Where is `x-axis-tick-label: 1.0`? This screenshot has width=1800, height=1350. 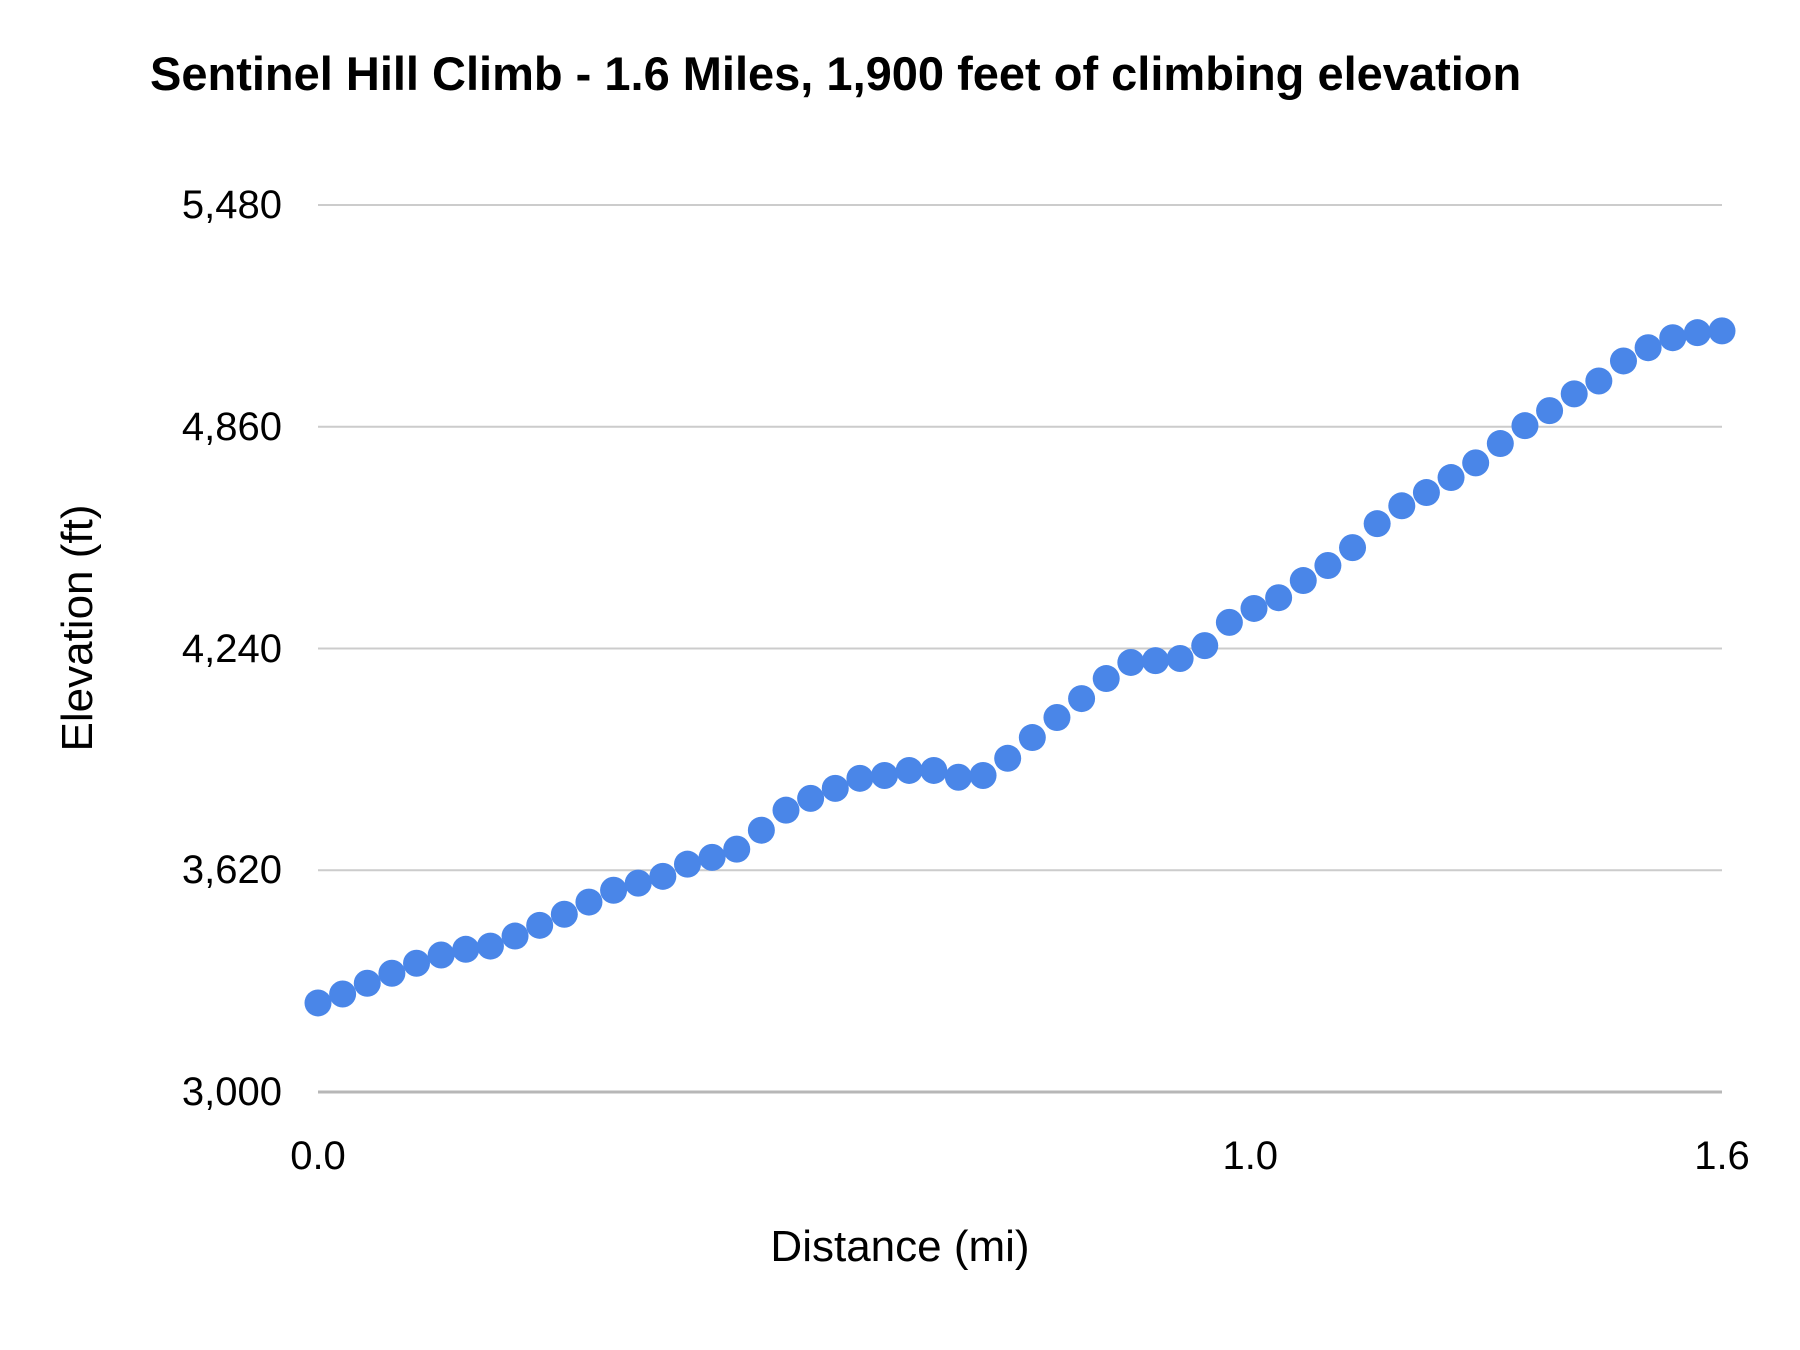 x-axis-tick-label: 1.0 is located at coordinates (1250, 1156).